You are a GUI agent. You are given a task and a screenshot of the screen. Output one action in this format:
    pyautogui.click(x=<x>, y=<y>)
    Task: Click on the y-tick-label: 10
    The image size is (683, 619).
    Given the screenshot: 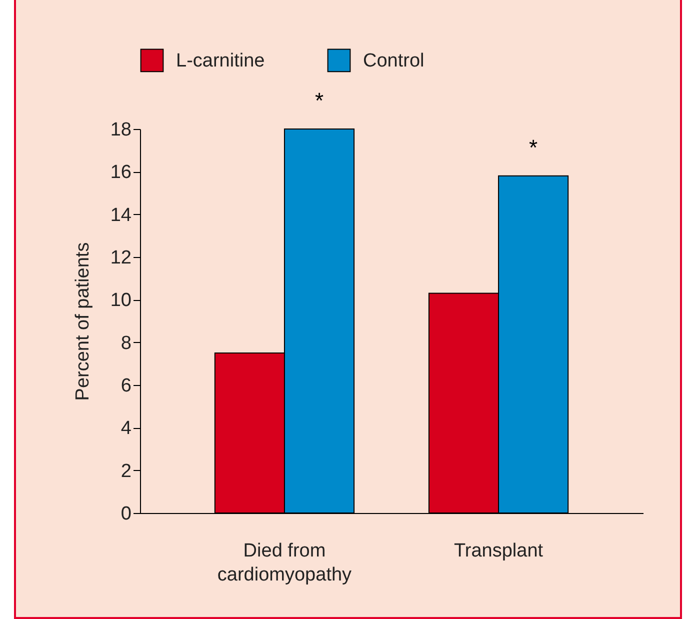 What is the action you would take?
    pyautogui.click(x=121, y=301)
    